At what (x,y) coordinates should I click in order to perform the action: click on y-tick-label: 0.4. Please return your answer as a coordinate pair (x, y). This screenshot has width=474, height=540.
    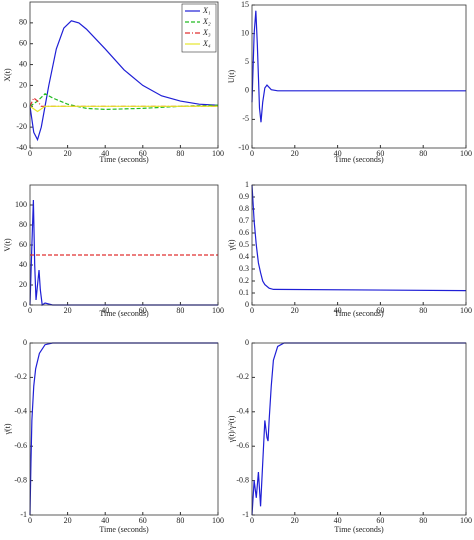
    Looking at the image, I should click on (244, 256).